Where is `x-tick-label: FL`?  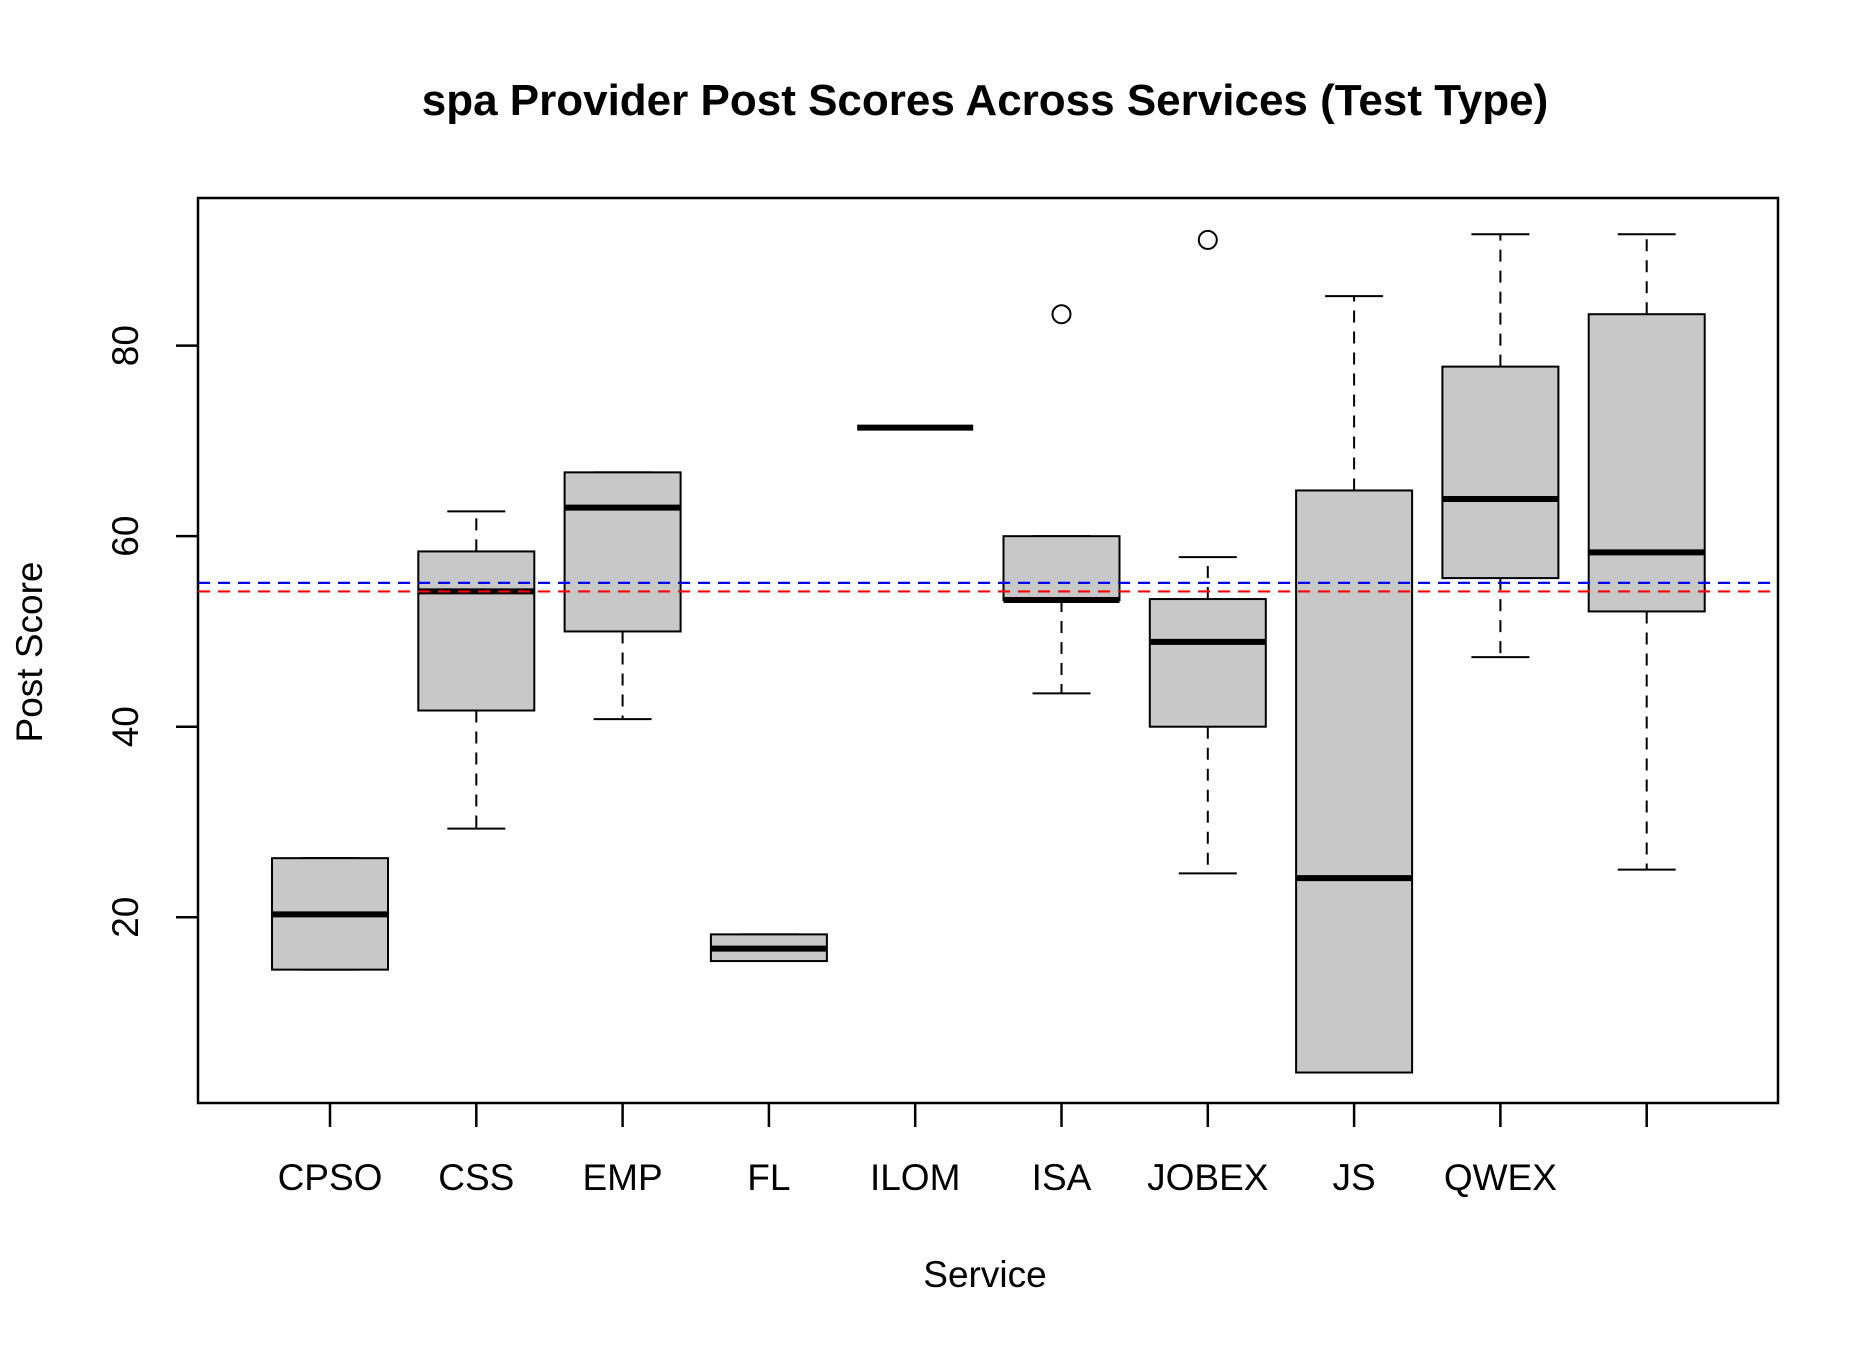
x-tick-label: FL is located at coordinates (768, 1177).